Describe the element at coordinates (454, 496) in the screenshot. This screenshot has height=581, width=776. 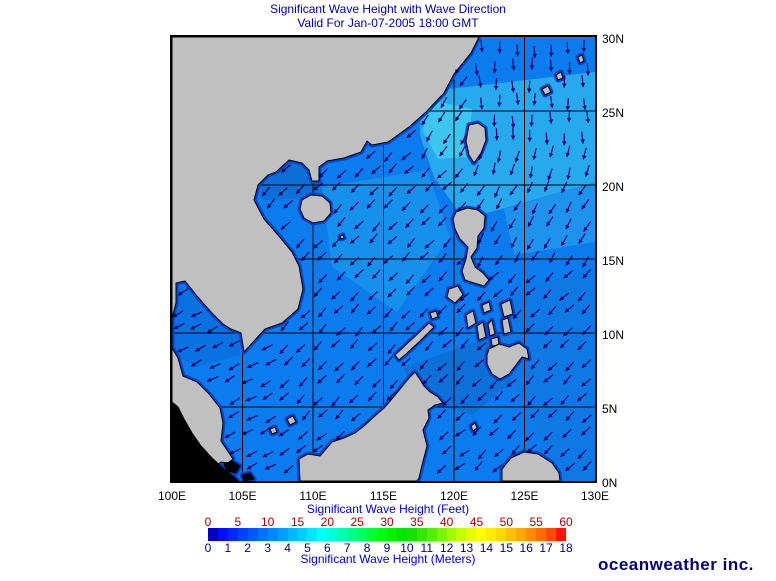
I see `lon-label-120E: 120E` at that location.